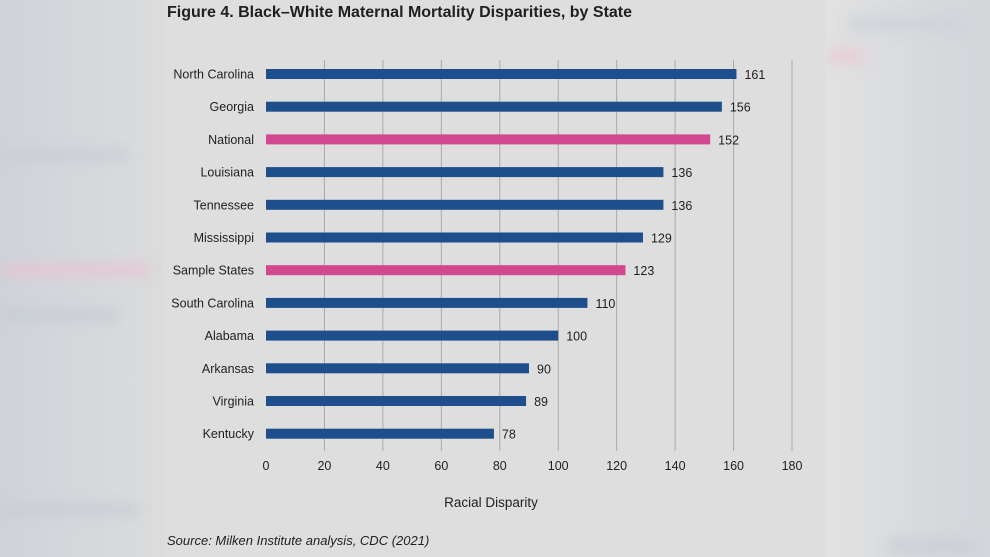 The height and width of the screenshot is (557, 990). I want to click on bar-louisiana, so click(465, 172).